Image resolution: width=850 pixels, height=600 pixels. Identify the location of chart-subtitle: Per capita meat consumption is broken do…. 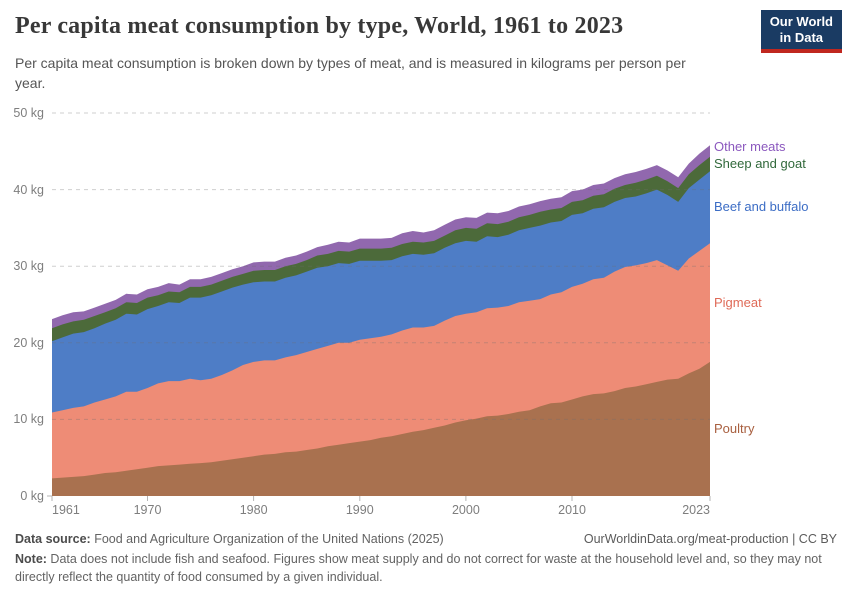
(350, 73).